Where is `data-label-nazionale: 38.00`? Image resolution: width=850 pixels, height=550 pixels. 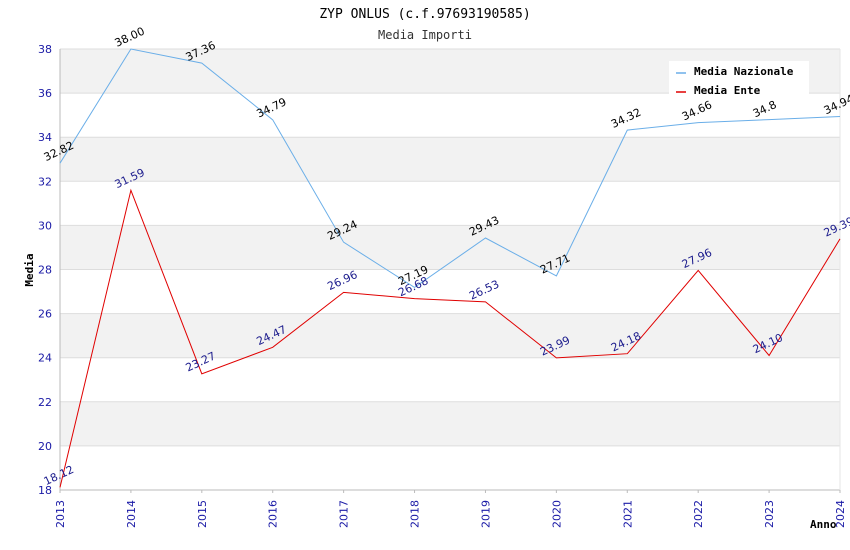
data-label-nazionale: 38.00 is located at coordinates (130, 37).